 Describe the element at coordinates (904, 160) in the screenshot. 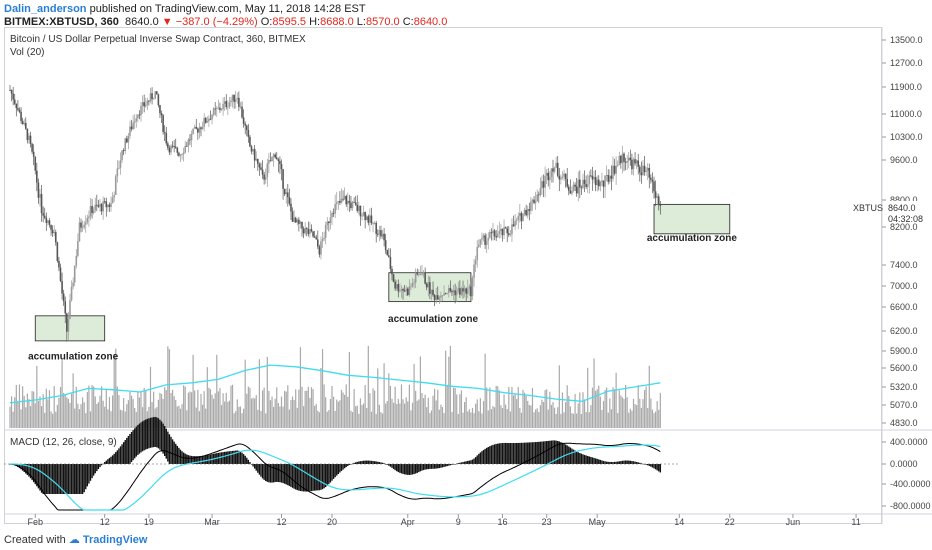

I see `price-tick-label: 9600.0` at that location.